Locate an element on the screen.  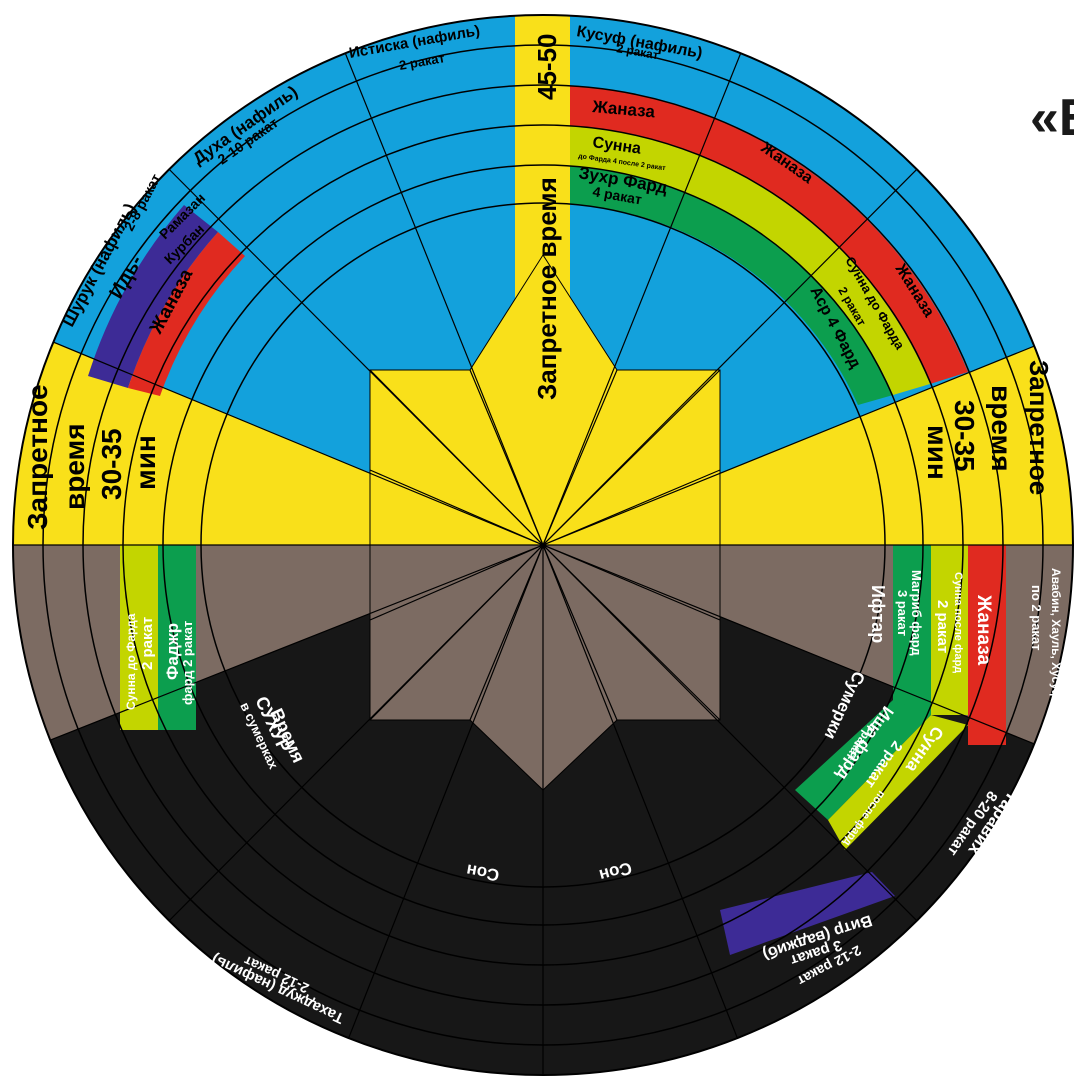
fajr-sunna-rakat: 2 ракат is located at coordinates (147, 643).